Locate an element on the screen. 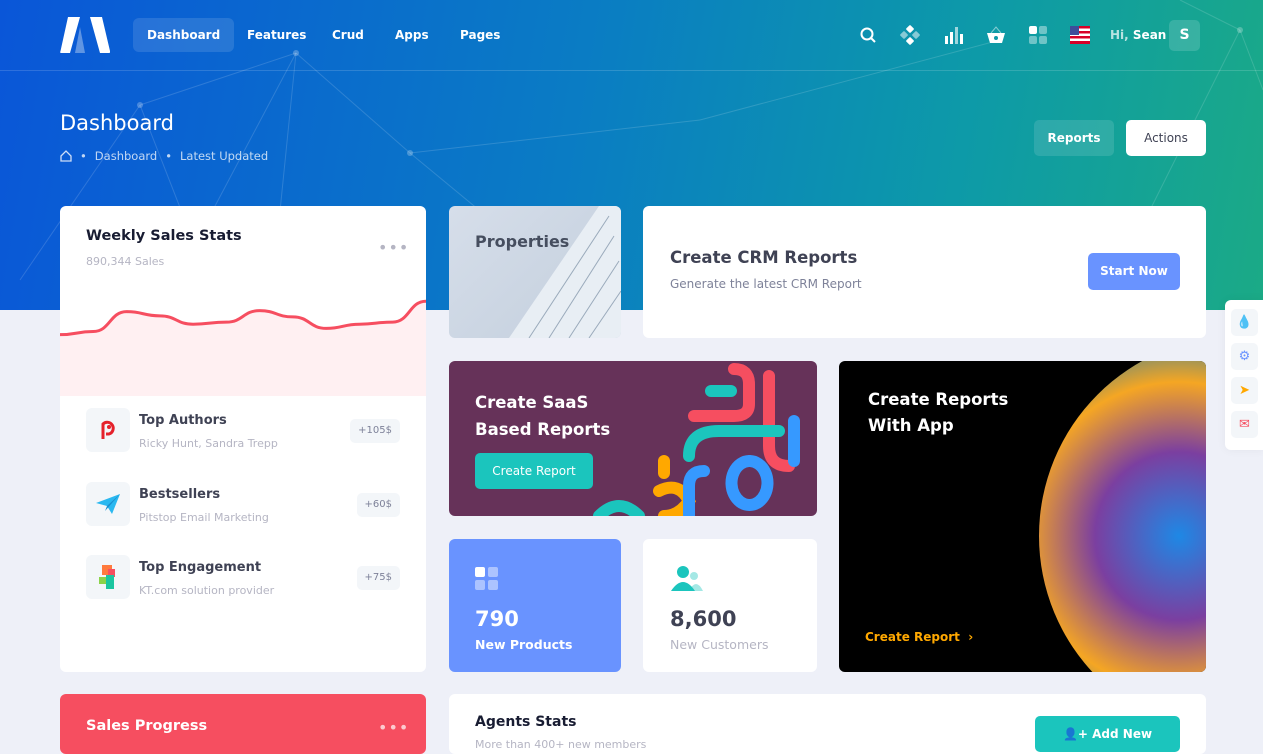 The height and width of the screenshot is (754, 1263). reports-button: Reports is located at coordinates (1074, 138).